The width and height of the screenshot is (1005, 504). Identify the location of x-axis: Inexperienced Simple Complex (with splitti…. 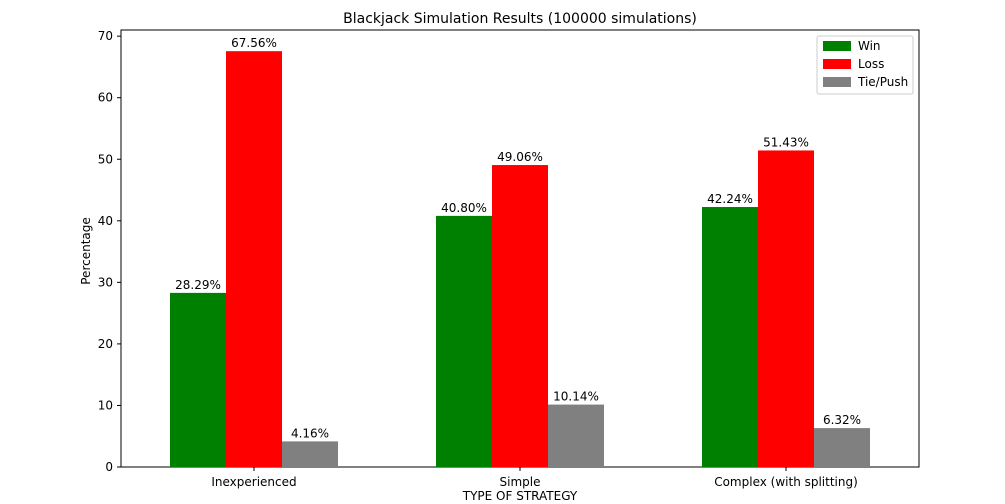
(534, 478).